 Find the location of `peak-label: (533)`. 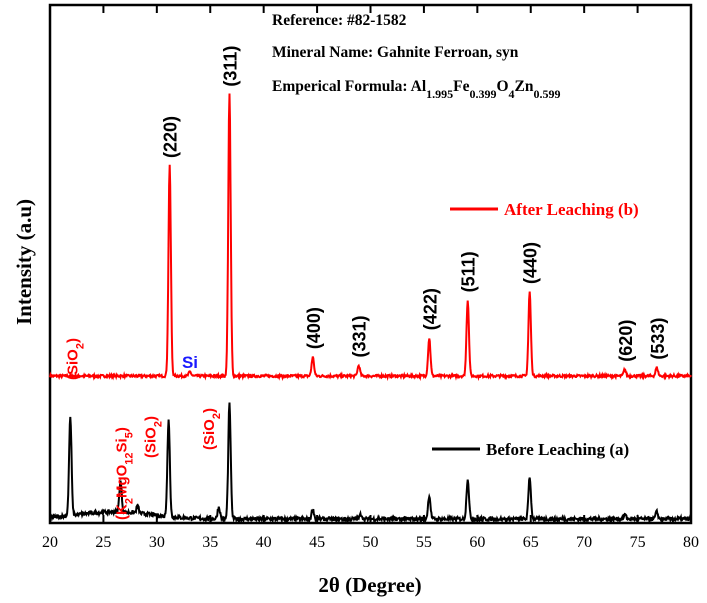

peak-label: (533) is located at coordinates (658, 339).